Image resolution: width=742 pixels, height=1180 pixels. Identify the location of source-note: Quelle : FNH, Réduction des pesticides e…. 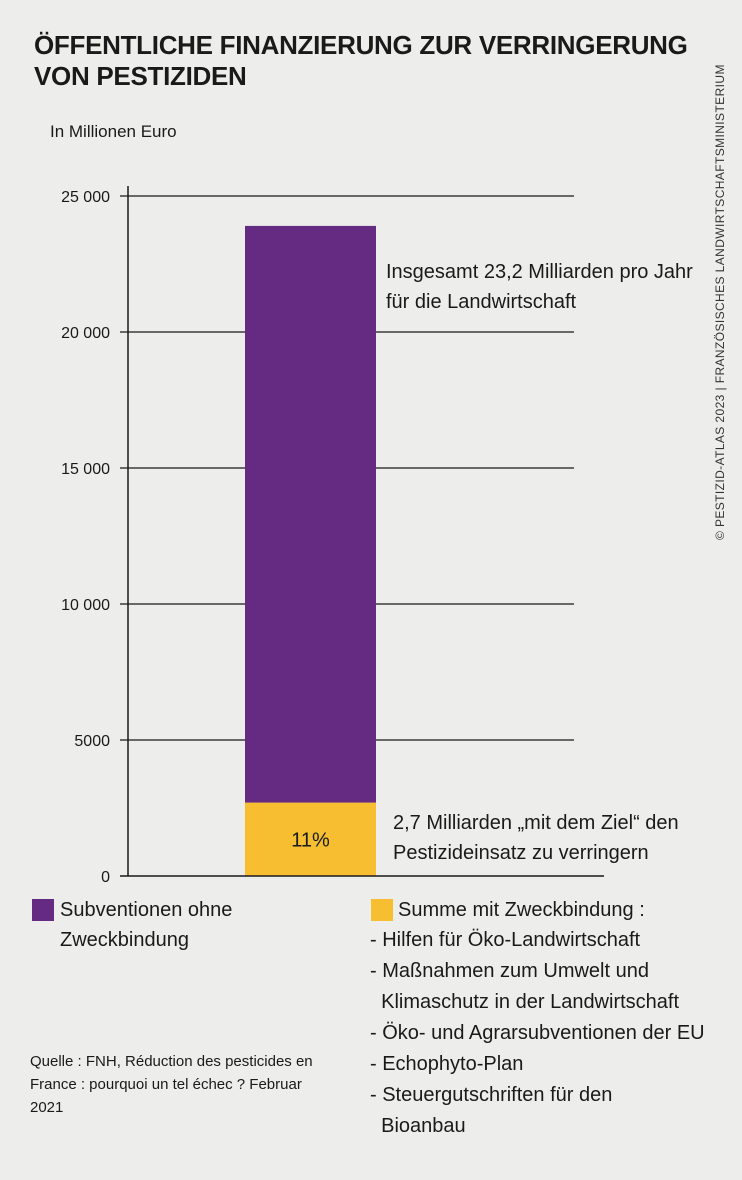
(171, 1084).